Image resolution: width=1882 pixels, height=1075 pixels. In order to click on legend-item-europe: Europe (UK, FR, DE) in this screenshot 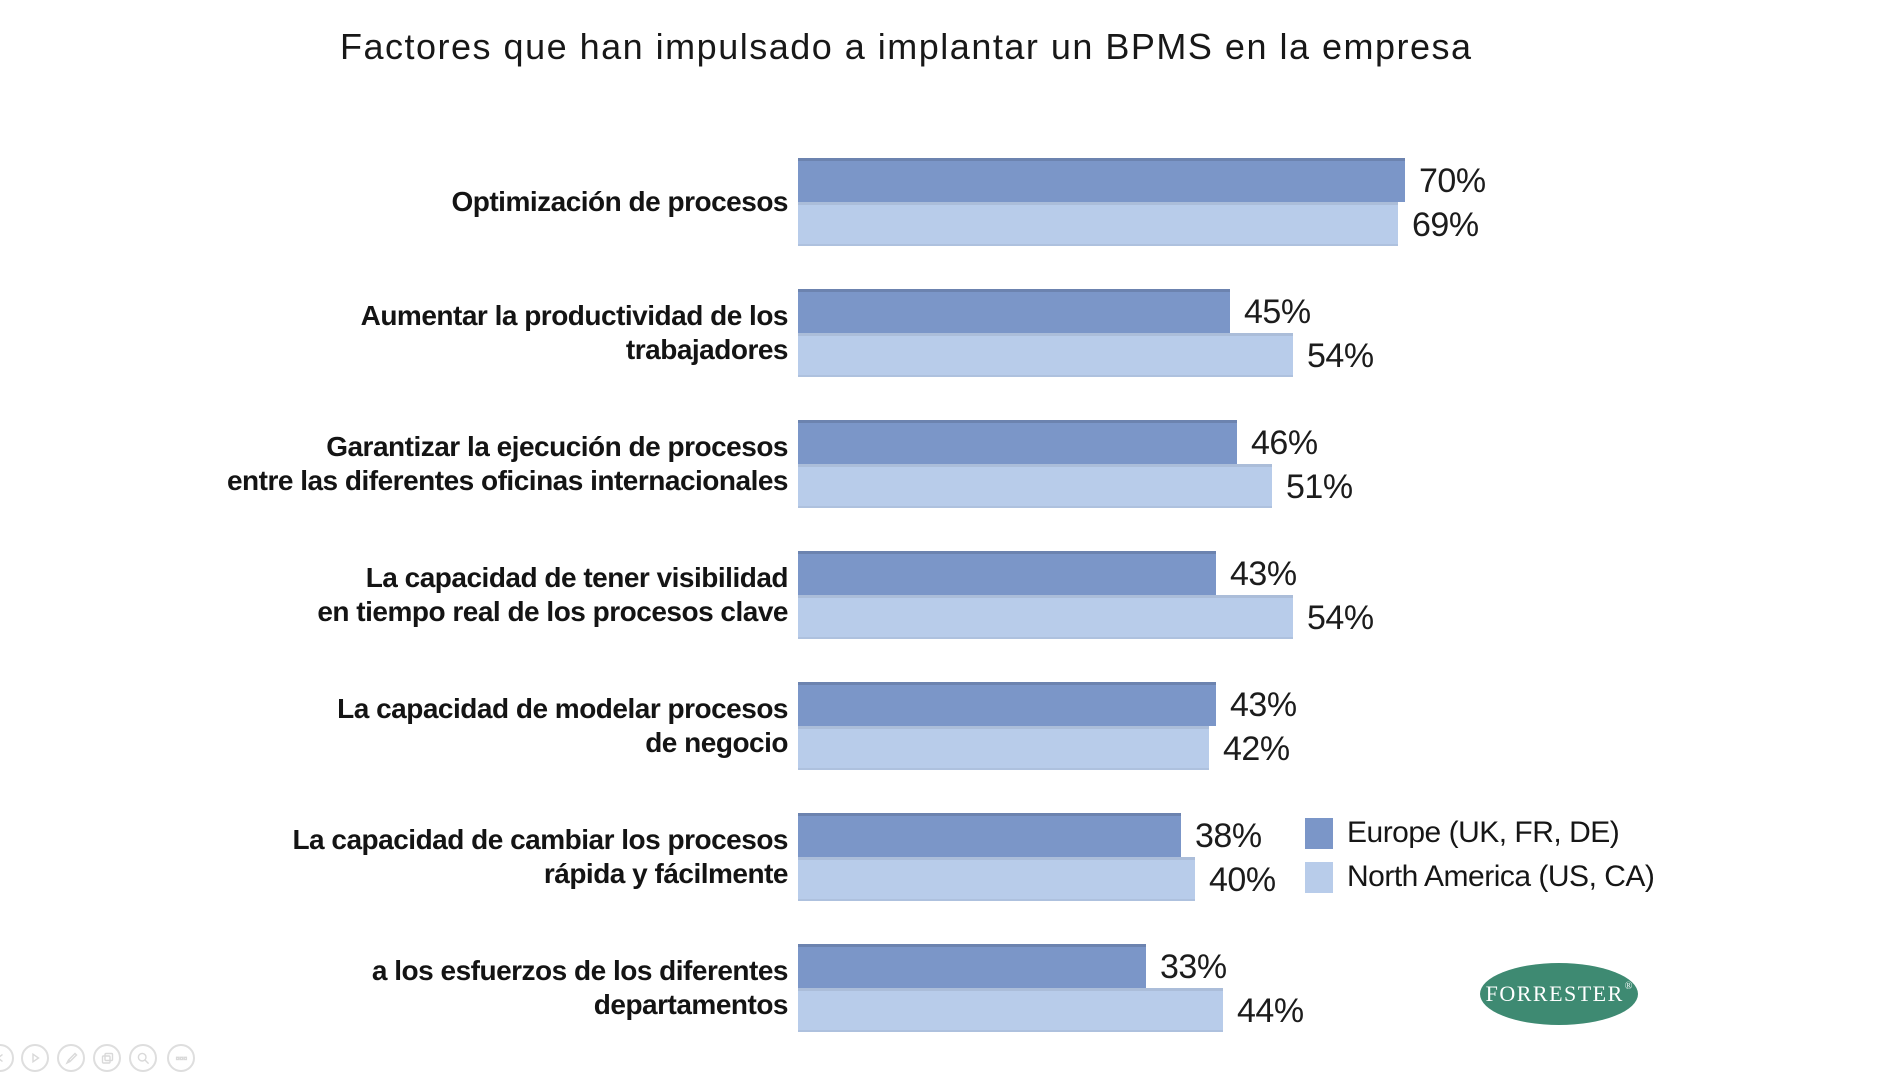, I will do `click(1479, 833)`.